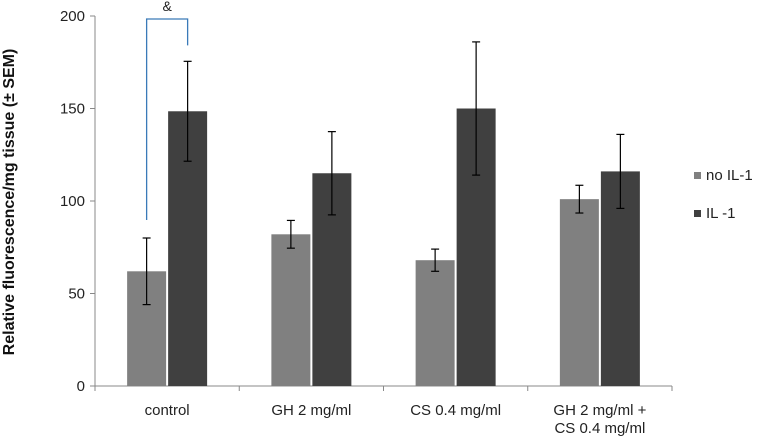  I want to click on x-tick-label: GH 2 mg/ml +, so click(599, 410).